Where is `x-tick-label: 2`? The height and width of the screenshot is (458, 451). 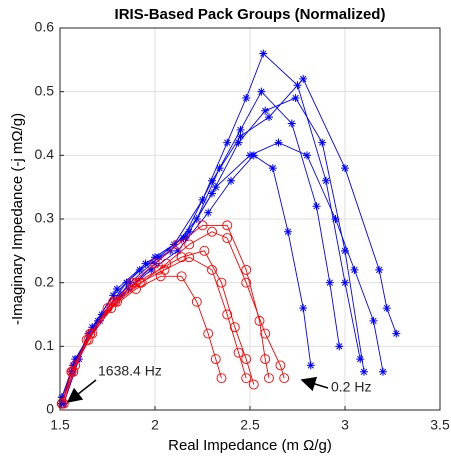
x-tick-label: 2 is located at coordinates (155, 425).